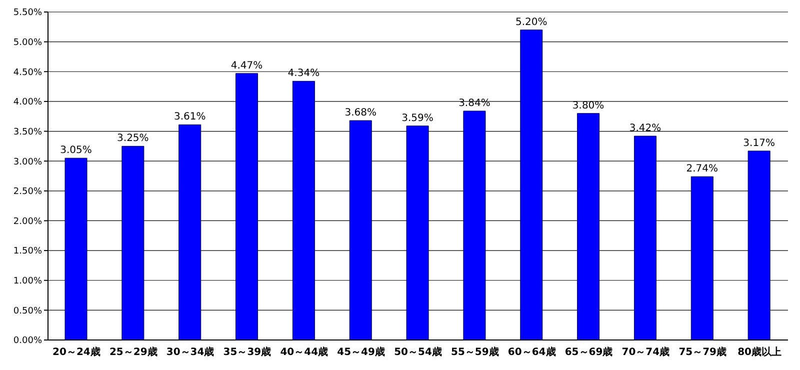 The height and width of the screenshot is (370, 800). Describe the element at coordinates (76, 352) in the screenshot. I see `x-tick-label: 20～24歳` at that location.